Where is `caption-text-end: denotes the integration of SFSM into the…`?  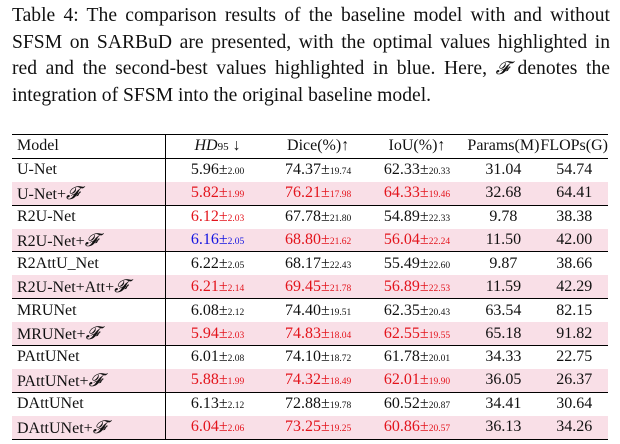 caption-text-end: denotes the integration of SFSM into the… is located at coordinates (311, 82).